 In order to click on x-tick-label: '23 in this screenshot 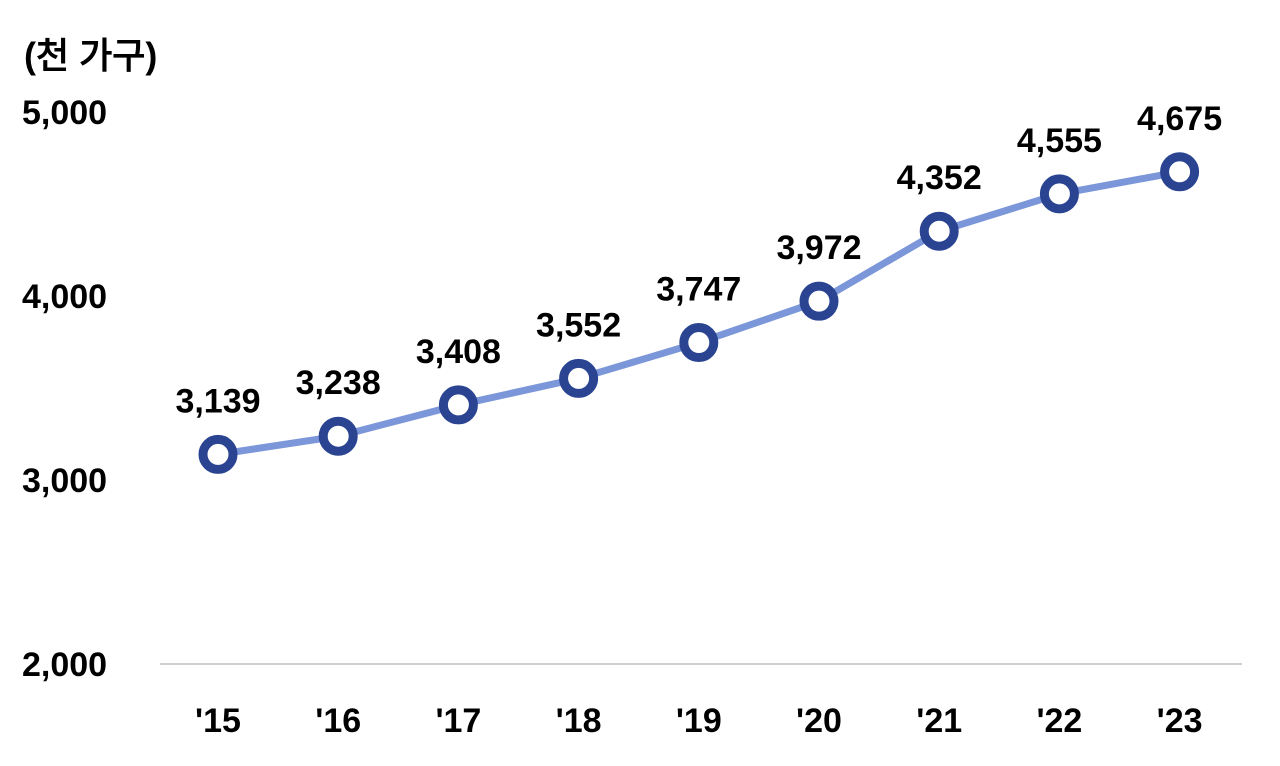, I will do `click(1180, 721)`.